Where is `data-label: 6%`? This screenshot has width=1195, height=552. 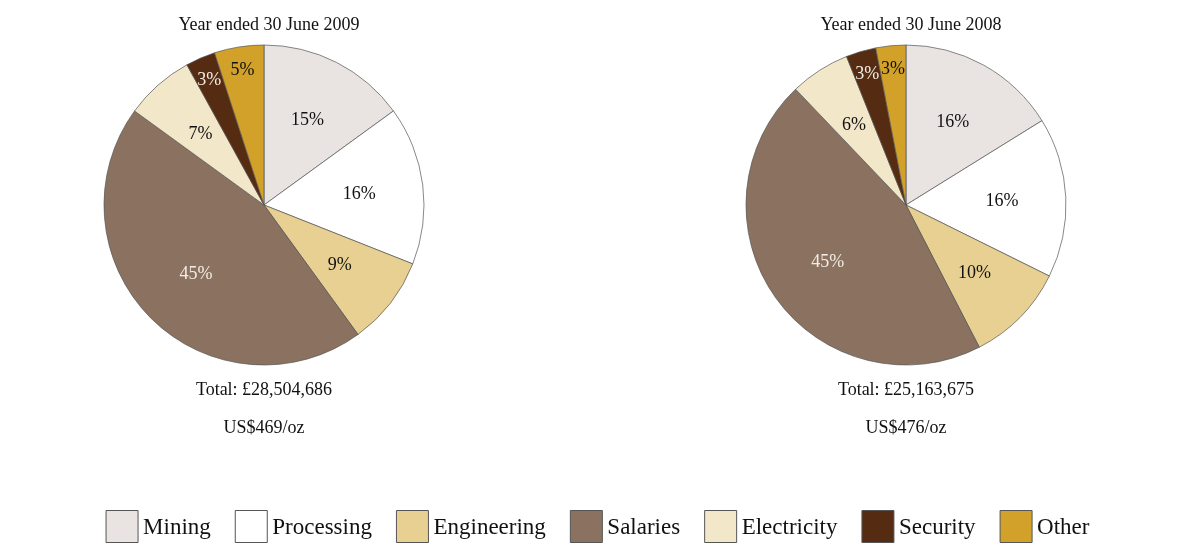 data-label: 6% is located at coordinates (854, 124).